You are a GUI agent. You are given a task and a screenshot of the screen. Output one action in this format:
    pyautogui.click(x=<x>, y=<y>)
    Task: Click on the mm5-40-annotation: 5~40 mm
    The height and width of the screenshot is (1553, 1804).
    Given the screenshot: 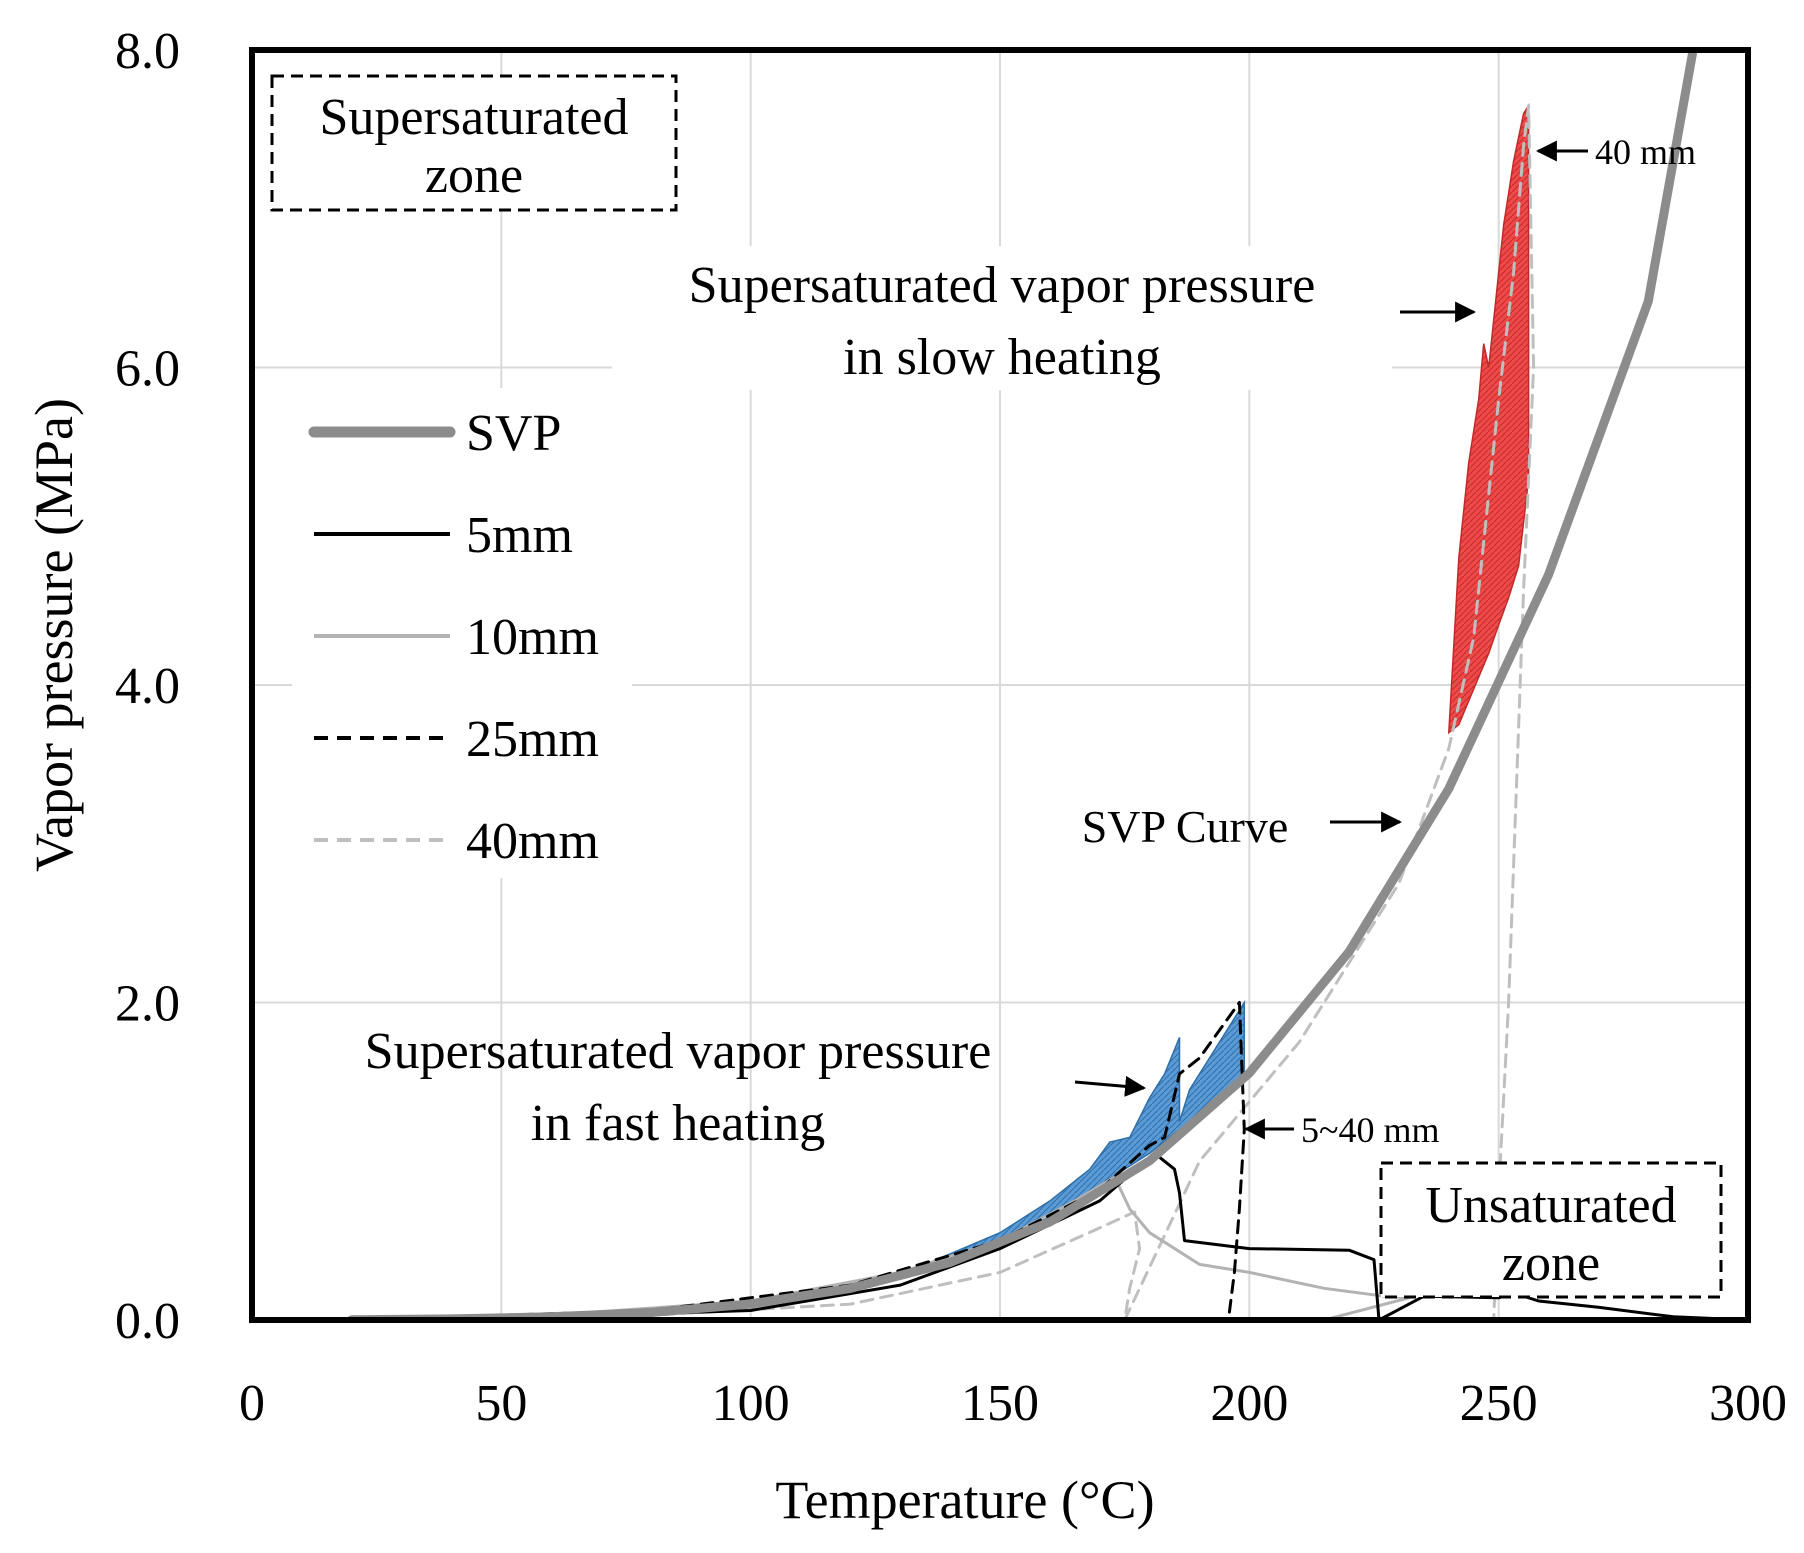 What is the action you would take?
    pyautogui.click(x=1341, y=1130)
    